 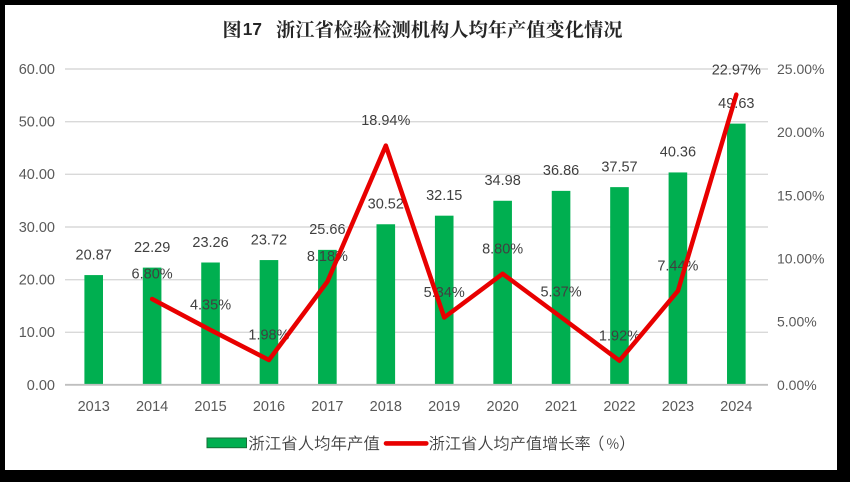 What do you see at coordinates (269, 240) in the screenshot?
I see `svg-text: 23.72` at bounding box center [269, 240].